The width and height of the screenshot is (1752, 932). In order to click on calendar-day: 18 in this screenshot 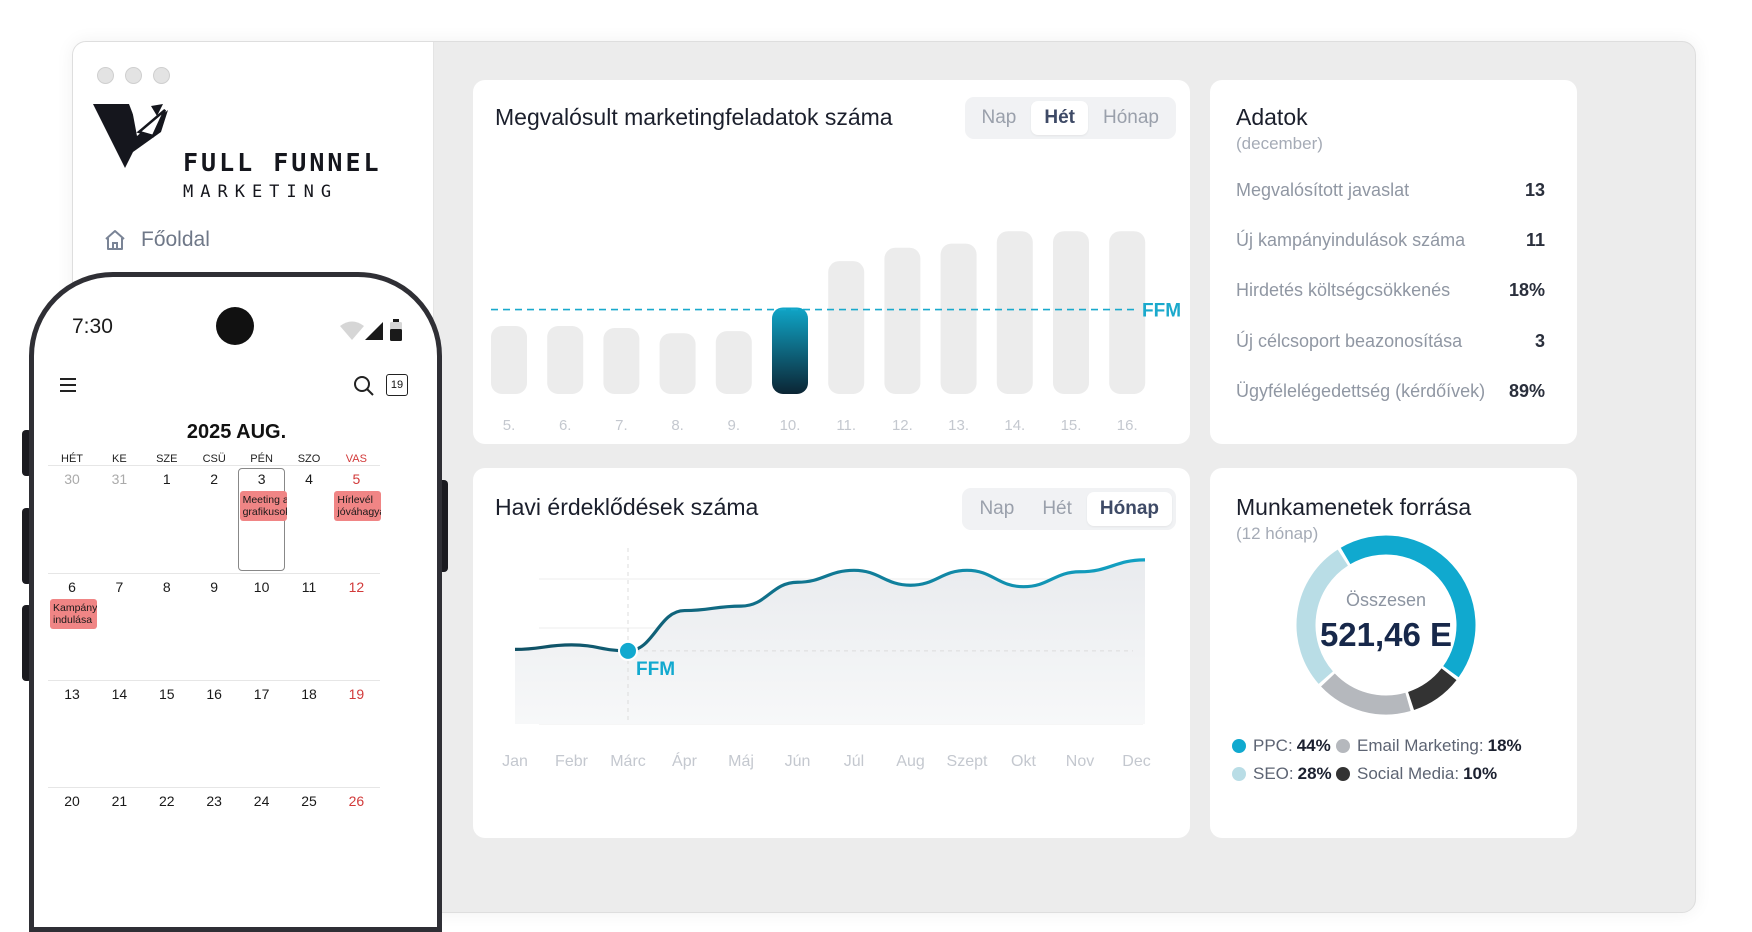, I will do `click(309, 694)`.